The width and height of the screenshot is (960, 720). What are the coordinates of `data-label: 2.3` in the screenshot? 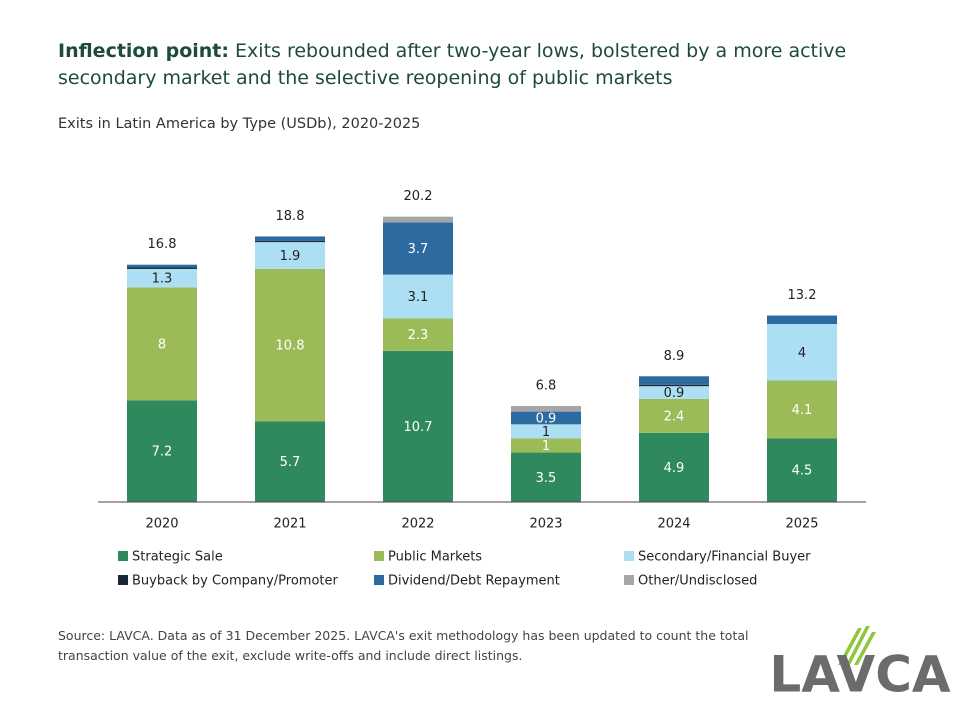 It's located at (418, 335).